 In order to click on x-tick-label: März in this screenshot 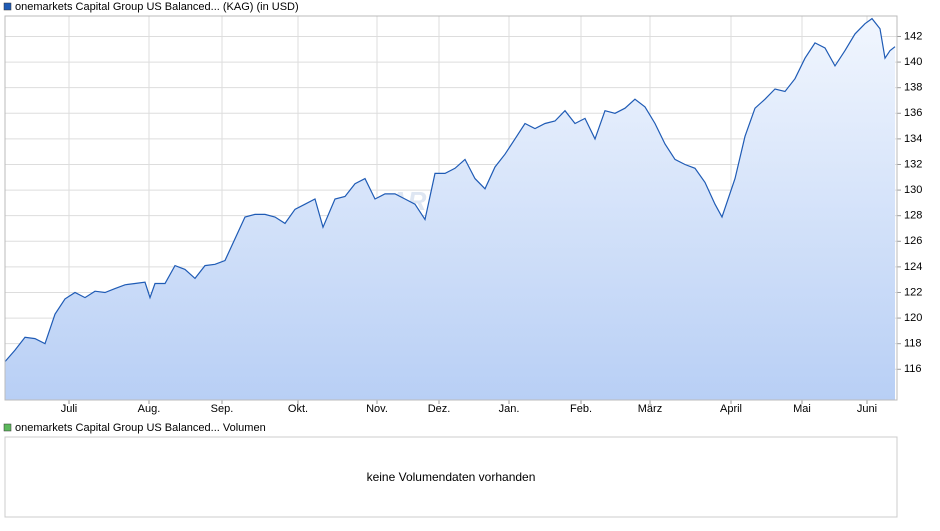, I will do `click(650, 409)`.